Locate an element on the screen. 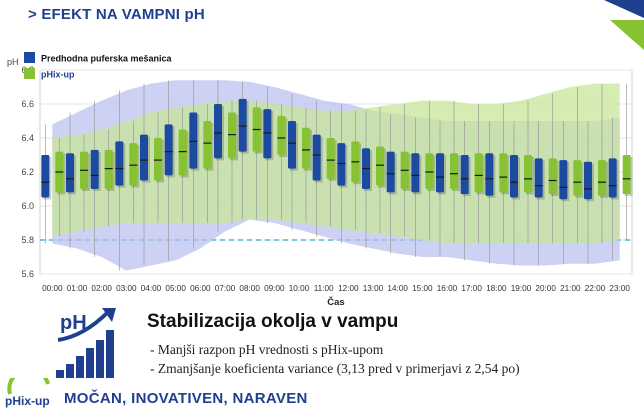  y-tick-label: 6.0 is located at coordinates (27, 206).